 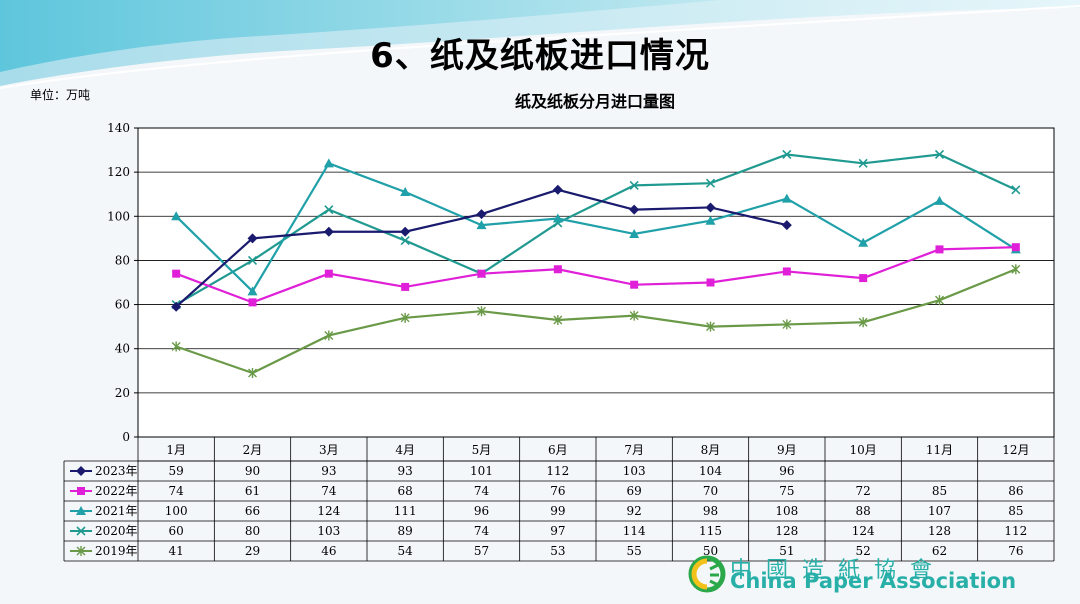 I want to click on logo-english-text: China Paper Association, so click(x=873, y=581).